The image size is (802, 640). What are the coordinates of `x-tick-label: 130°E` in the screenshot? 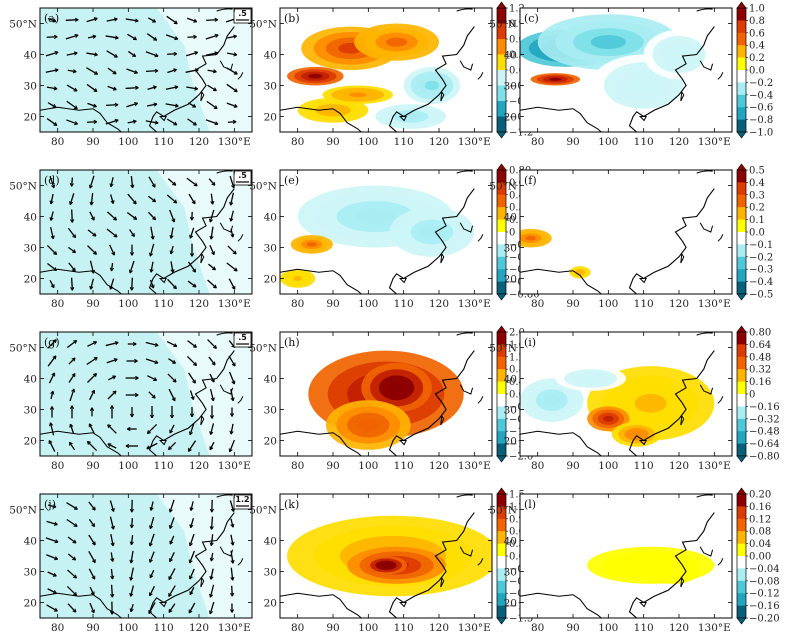 It's located at (474, 142).